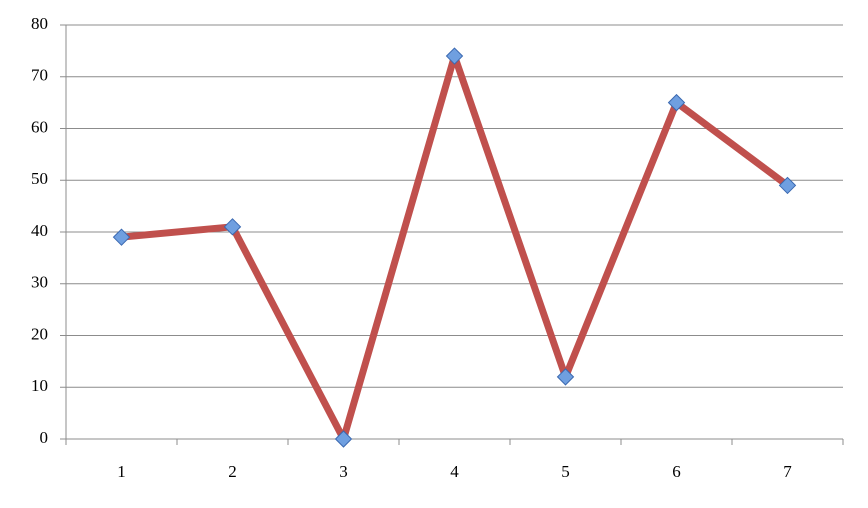 This screenshot has width=868, height=508. I want to click on y-tick-label: 0, so click(44, 437).